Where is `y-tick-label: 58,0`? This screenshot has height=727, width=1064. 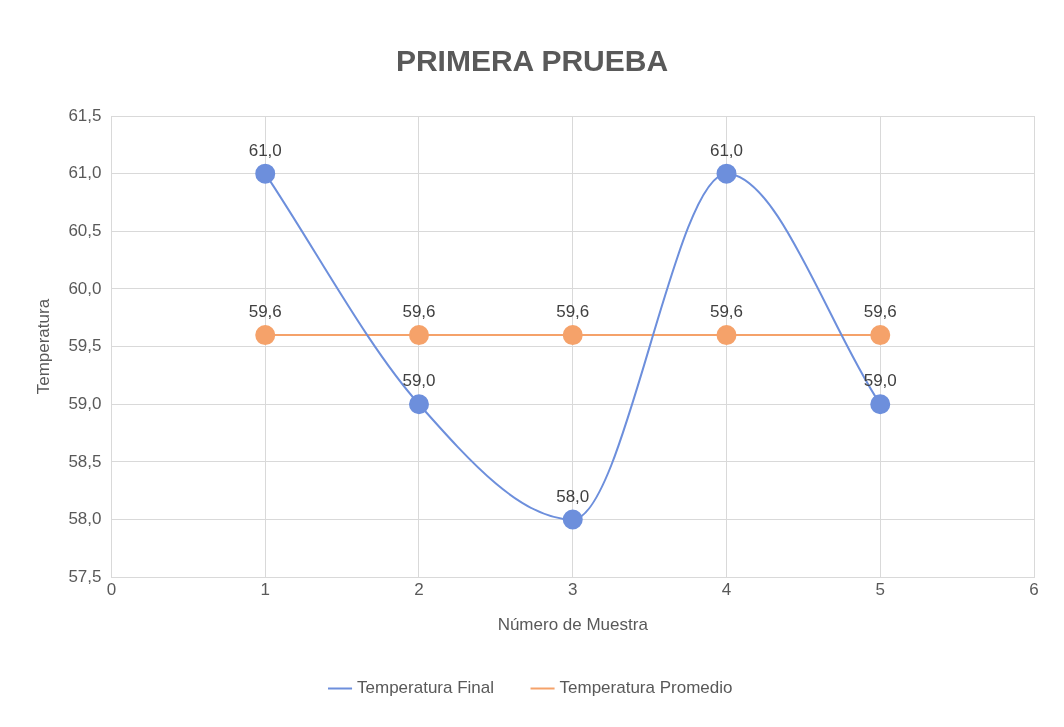
y-tick-label: 58,0 is located at coordinates (85, 519).